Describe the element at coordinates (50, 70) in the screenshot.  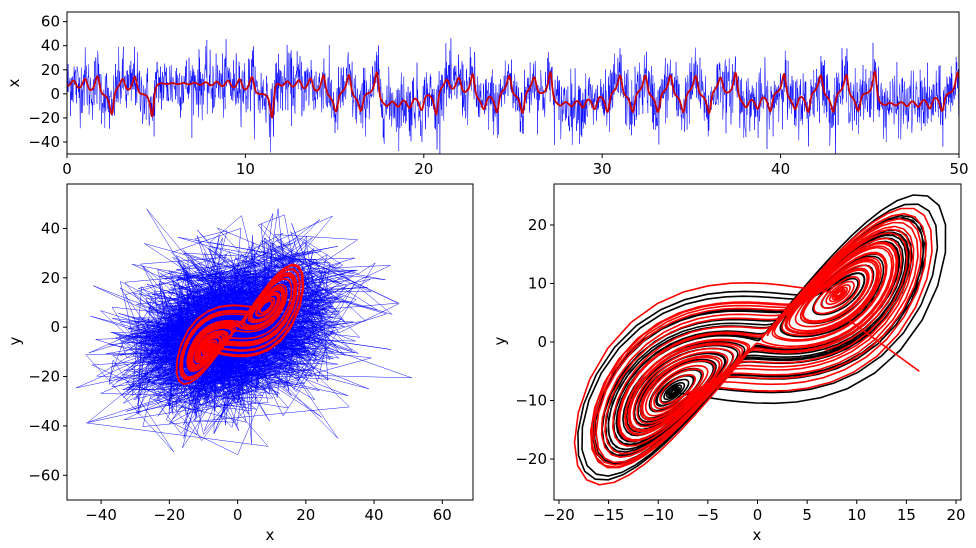
I see `timeseries-ytick-label: 20` at that location.